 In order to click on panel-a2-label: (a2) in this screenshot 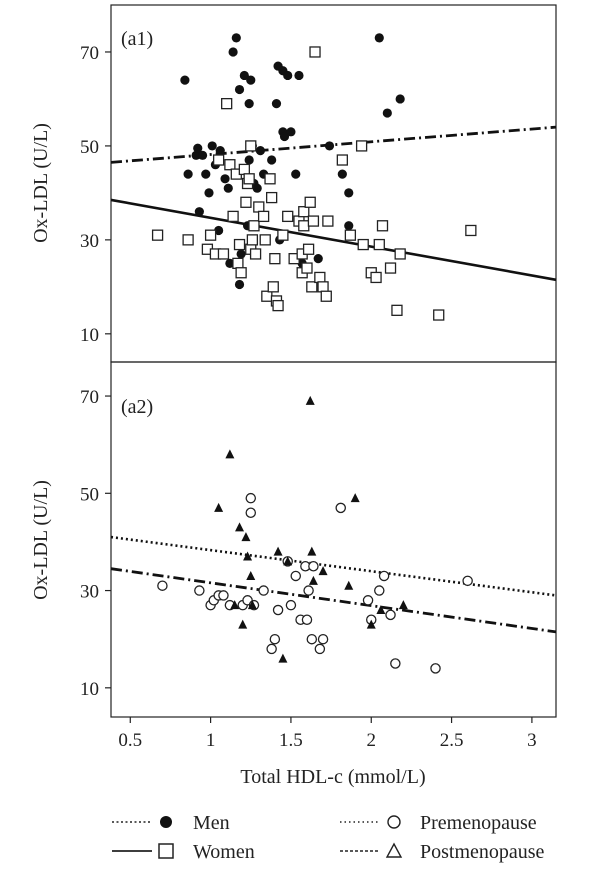, I will do `click(137, 407)`.